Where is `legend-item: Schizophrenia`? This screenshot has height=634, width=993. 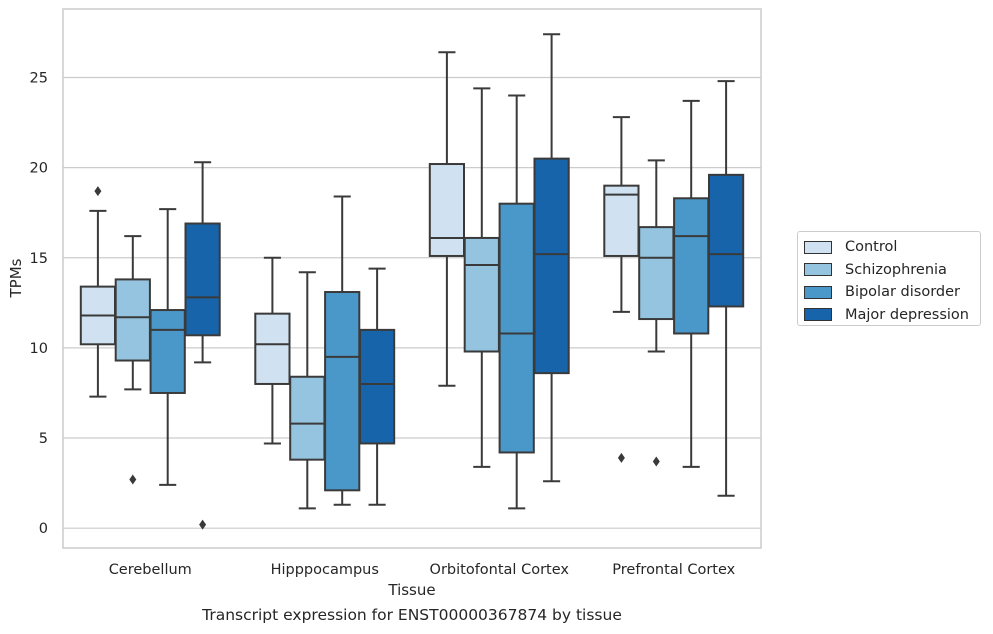
legend-item: Schizophrenia is located at coordinates (889, 270).